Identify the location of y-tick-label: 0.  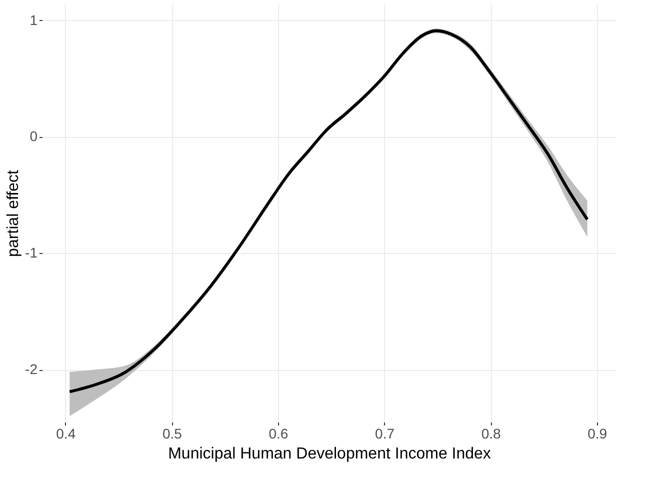
(34, 136).